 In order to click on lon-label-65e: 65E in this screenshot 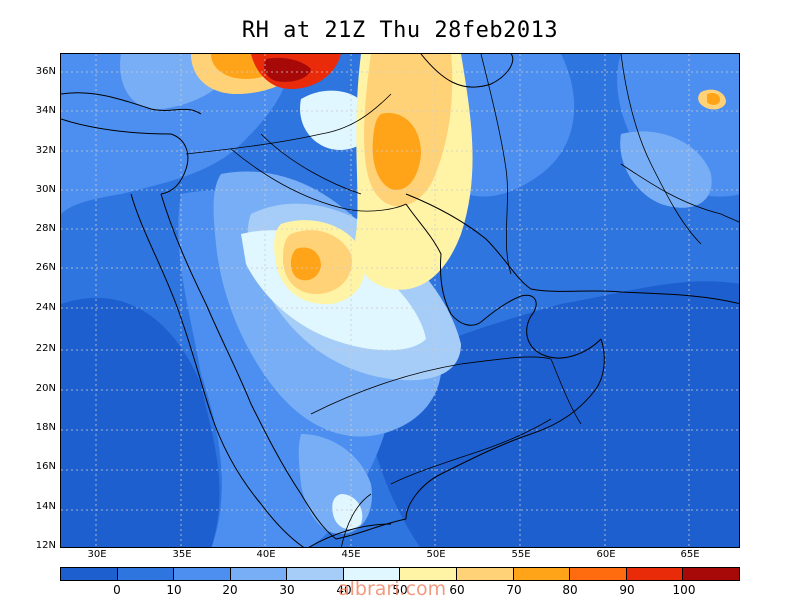, I will do `click(690, 554)`.